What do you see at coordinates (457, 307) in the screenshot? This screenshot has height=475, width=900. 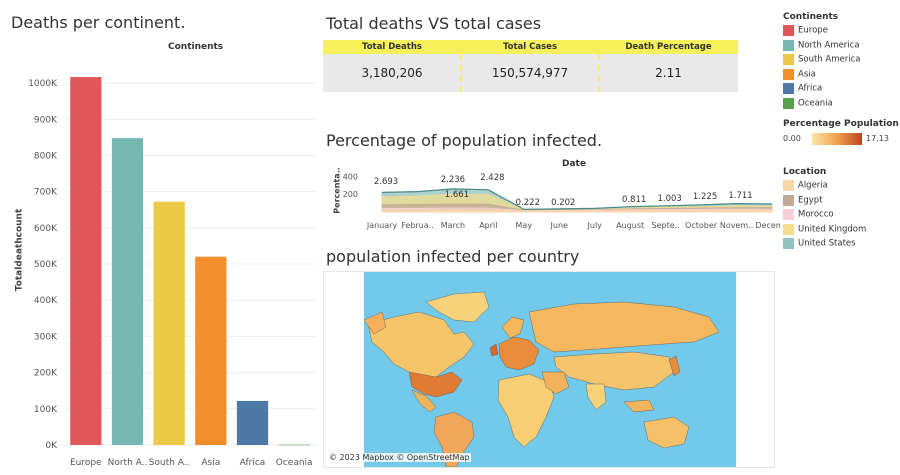 I see `map-greenland` at bounding box center [457, 307].